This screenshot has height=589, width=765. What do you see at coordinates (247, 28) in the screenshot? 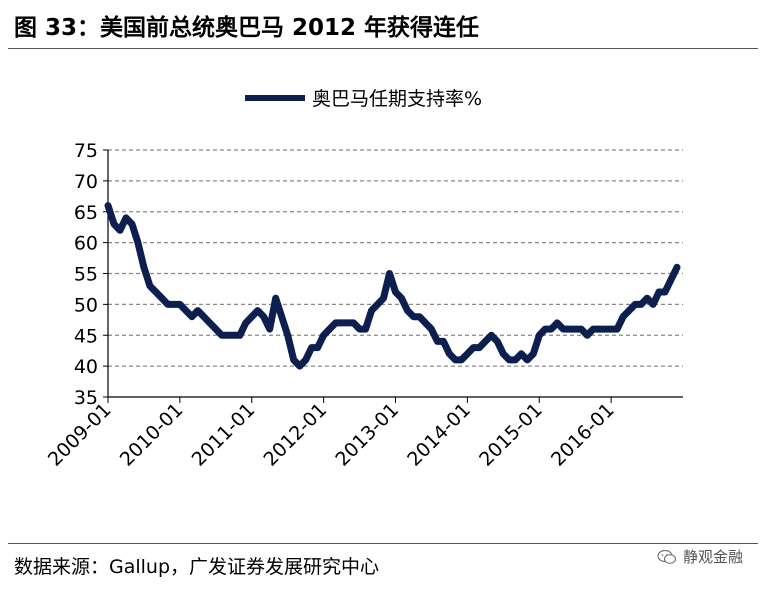
I see `figure-title: 图 33：美国前总统奥巴马 2012 年获得连任` at bounding box center [247, 28].